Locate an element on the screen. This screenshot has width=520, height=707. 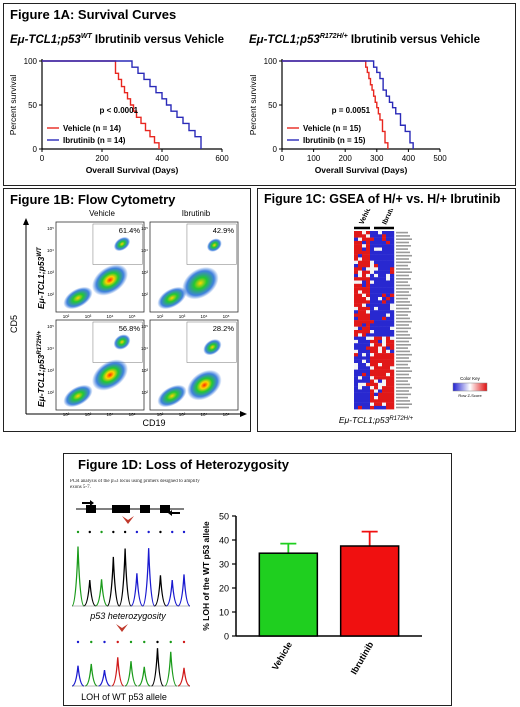
flow-x-tick: 10⁵ is located at coordinates (132, 316).